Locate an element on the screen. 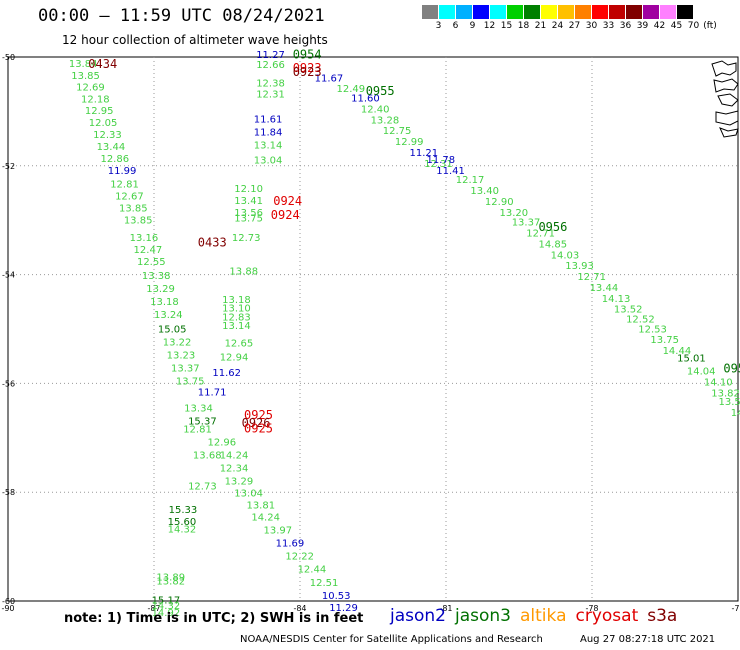  longitude-tick-label: -81 is located at coordinates (445, 608).